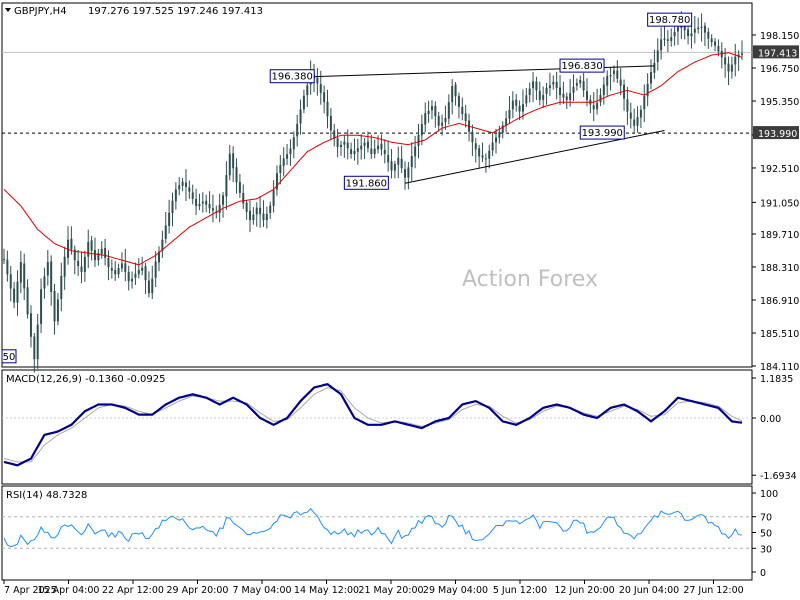 The image size is (800, 600). I want to click on price-axis-label: 186.910, so click(779, 301).